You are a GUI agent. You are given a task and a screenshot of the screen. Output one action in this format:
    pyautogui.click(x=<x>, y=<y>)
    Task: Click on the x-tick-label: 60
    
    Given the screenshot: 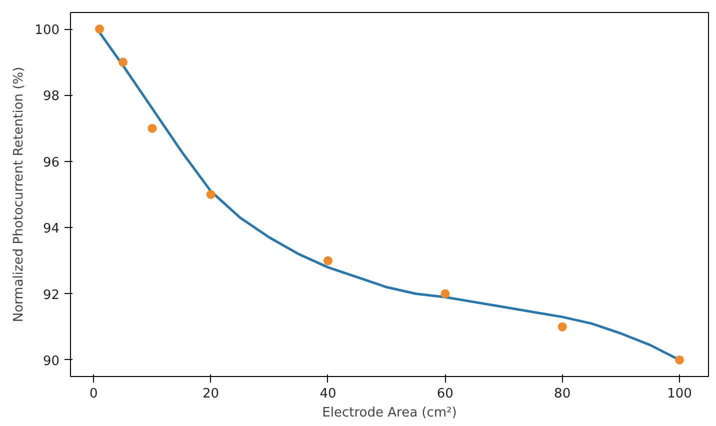 What is the action you would take?
    pyautogui.click(x=445, y=394)
    